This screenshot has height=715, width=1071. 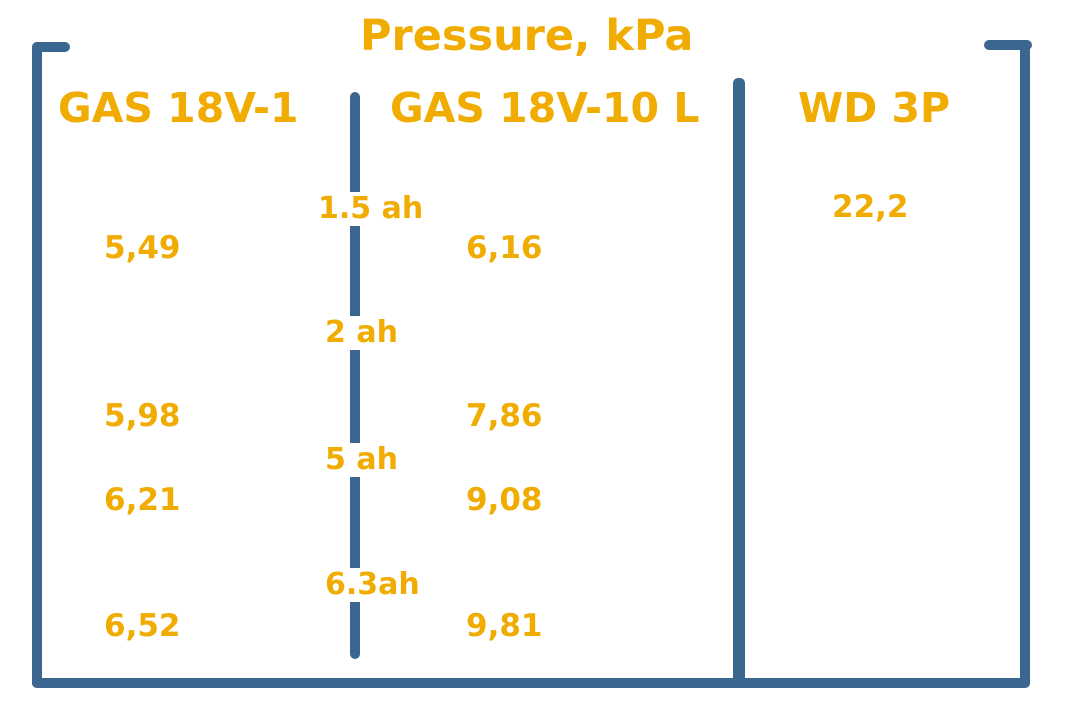 What do you see at coordinates (504, 626) in the screenshot?
I see `value-gas-18v-10-l: 9,81` at bounding box center [504, 626].